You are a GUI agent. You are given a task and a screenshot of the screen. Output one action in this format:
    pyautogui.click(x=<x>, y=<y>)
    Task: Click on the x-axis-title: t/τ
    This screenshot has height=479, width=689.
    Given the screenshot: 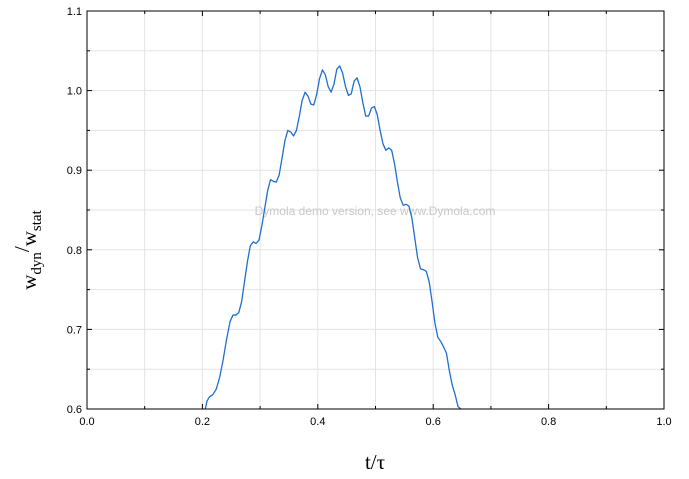 What is the action you would take?
    pyautogui.click(x=375, y=462)
    